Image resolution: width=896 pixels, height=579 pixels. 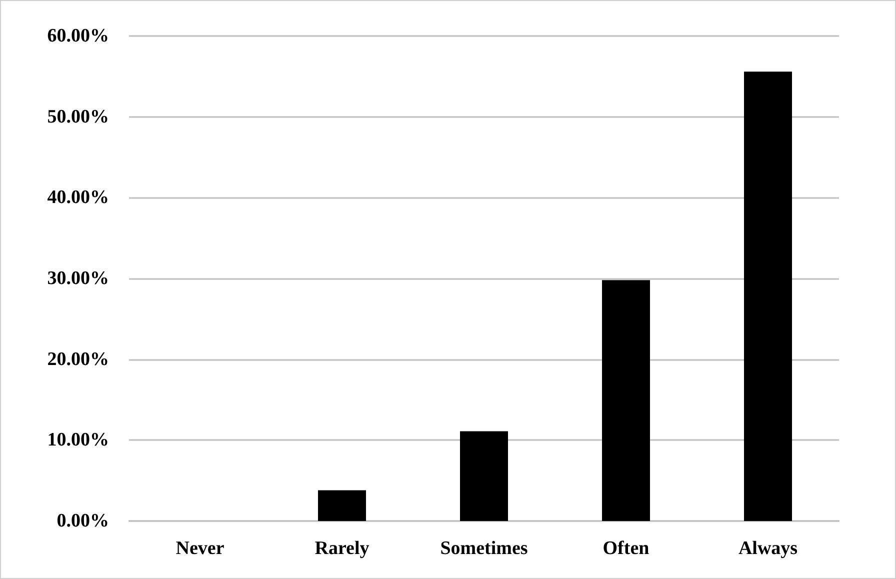 I want to click on y-tick-label: 10.00%, so click(x=78, y=440).